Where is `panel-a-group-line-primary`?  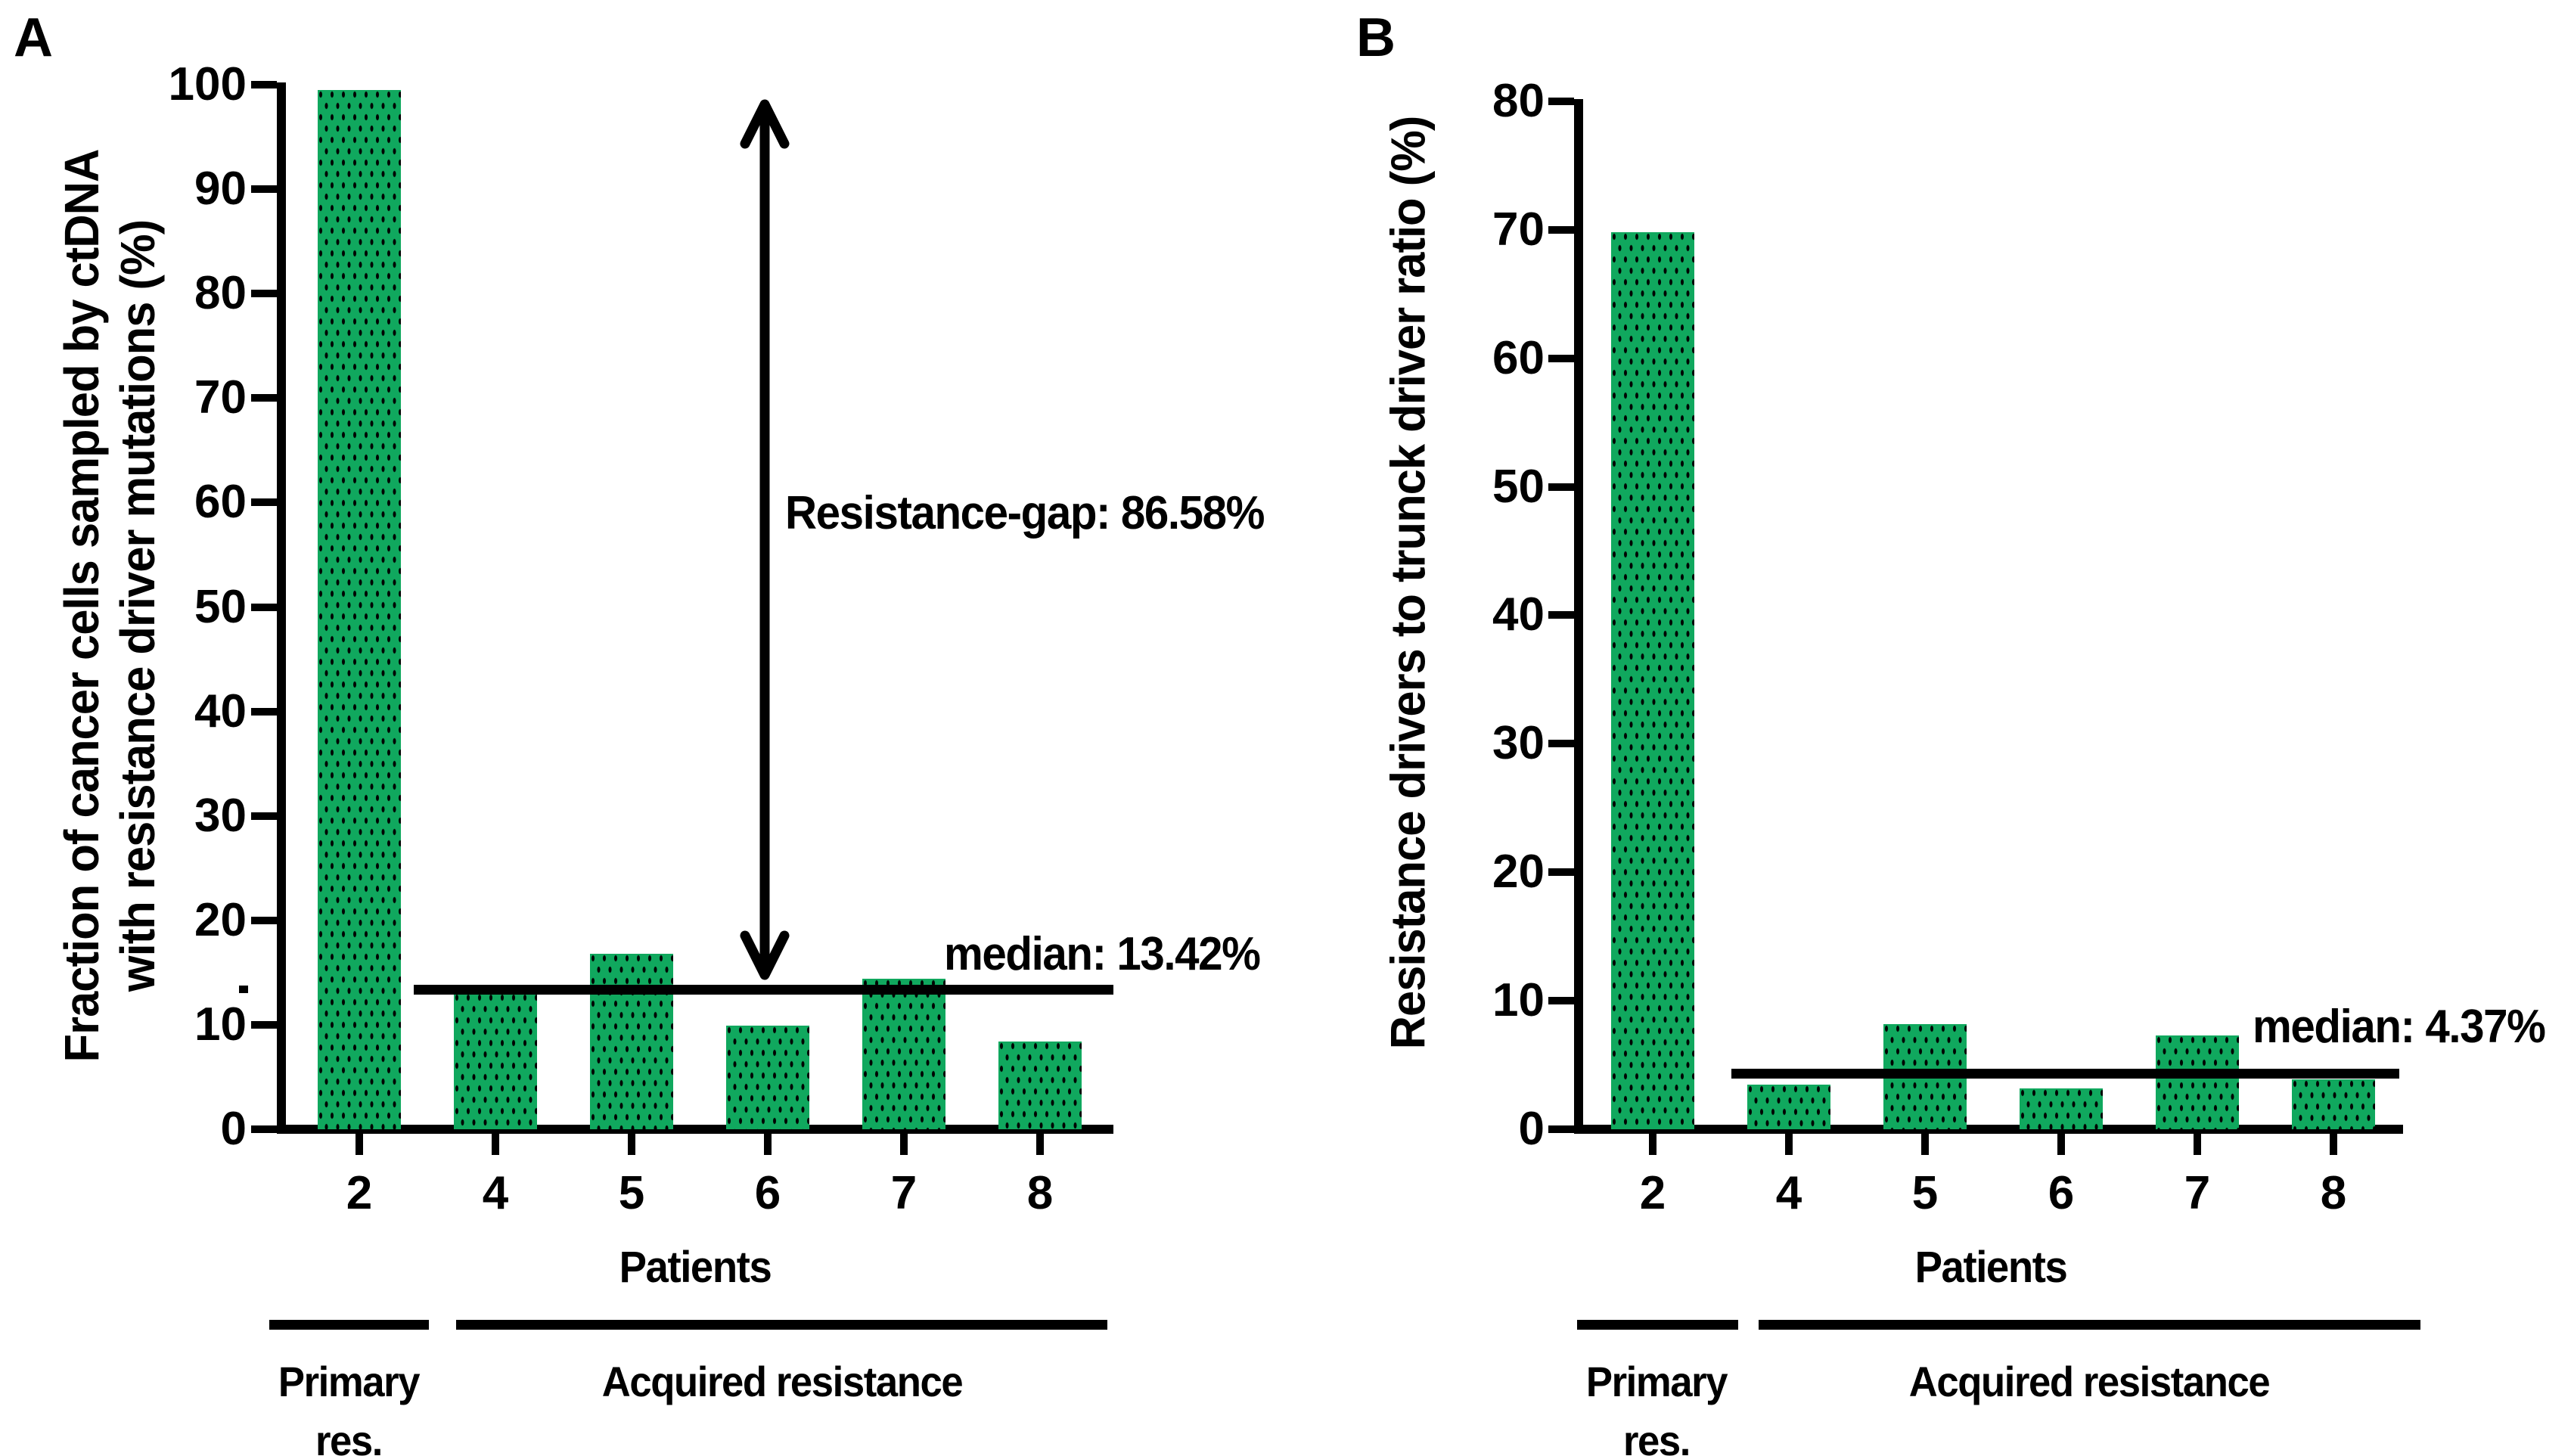
panel-a-group-line-primary is located at coordinates (349, 1325).